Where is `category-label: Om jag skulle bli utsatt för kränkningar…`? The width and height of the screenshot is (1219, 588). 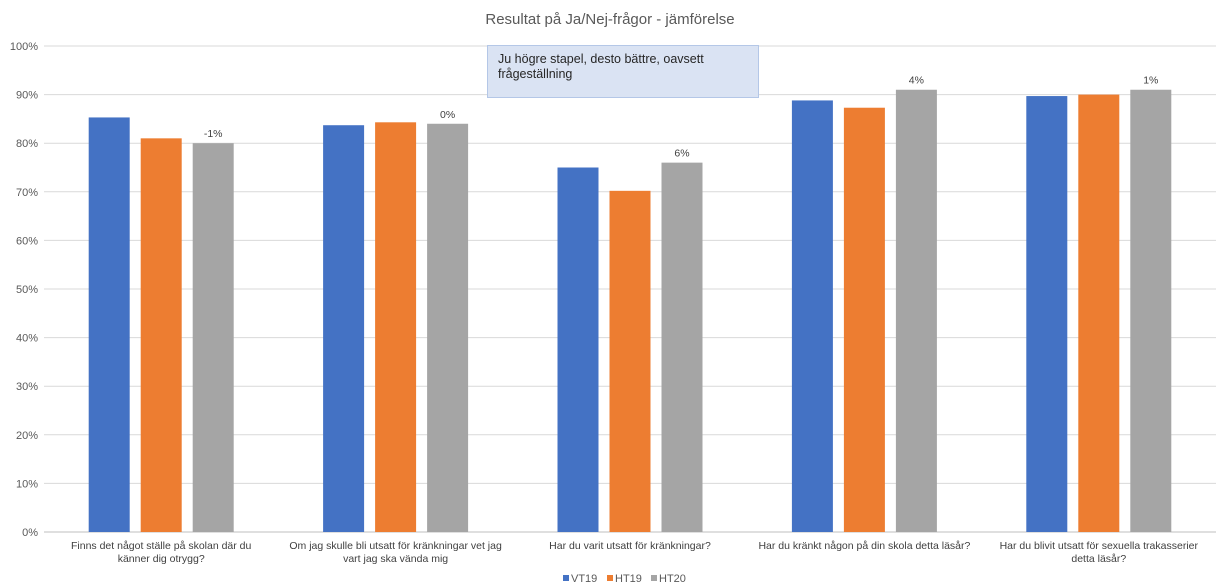 category-label: Om jag skulle bli utsatt för kränkningar… is located at coordinates (395, 552).